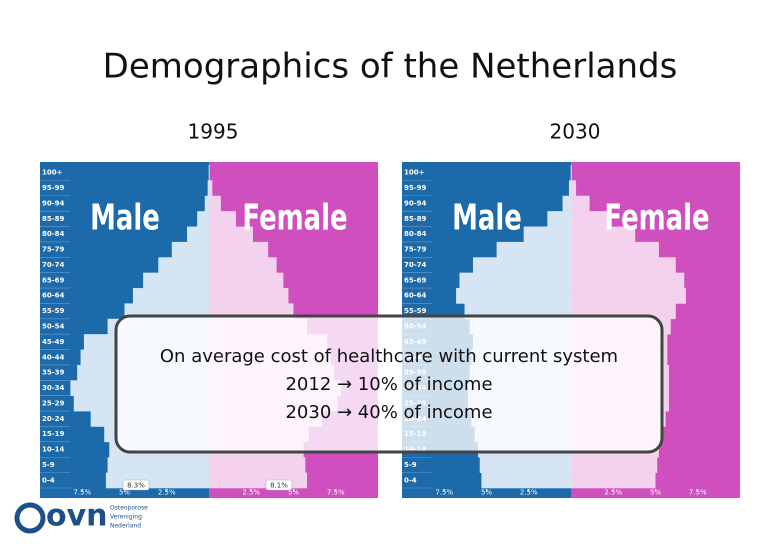 This screenshot has height=544, width=780. Describe the element at coordinates (53, 434) in the screenshot. I see `age-label: 15-19` at that location.